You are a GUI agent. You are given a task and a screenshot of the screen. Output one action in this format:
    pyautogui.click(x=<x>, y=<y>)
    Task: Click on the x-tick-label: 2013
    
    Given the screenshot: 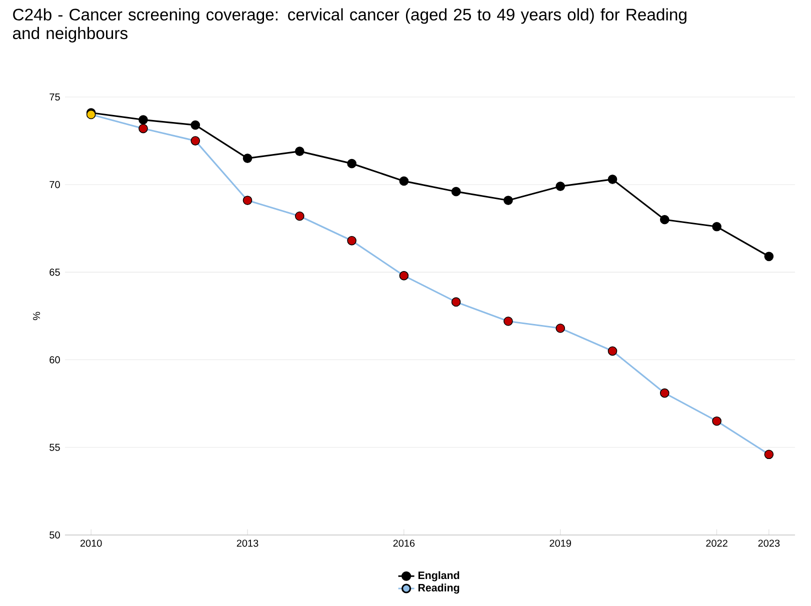 What is the action you would take?
    pyautogui.click(x=247, y=543)
    